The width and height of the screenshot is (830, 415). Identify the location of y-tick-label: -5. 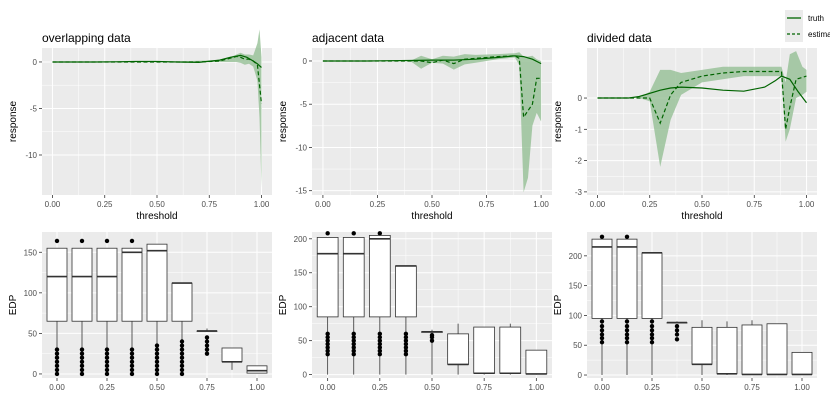
(34, 108).